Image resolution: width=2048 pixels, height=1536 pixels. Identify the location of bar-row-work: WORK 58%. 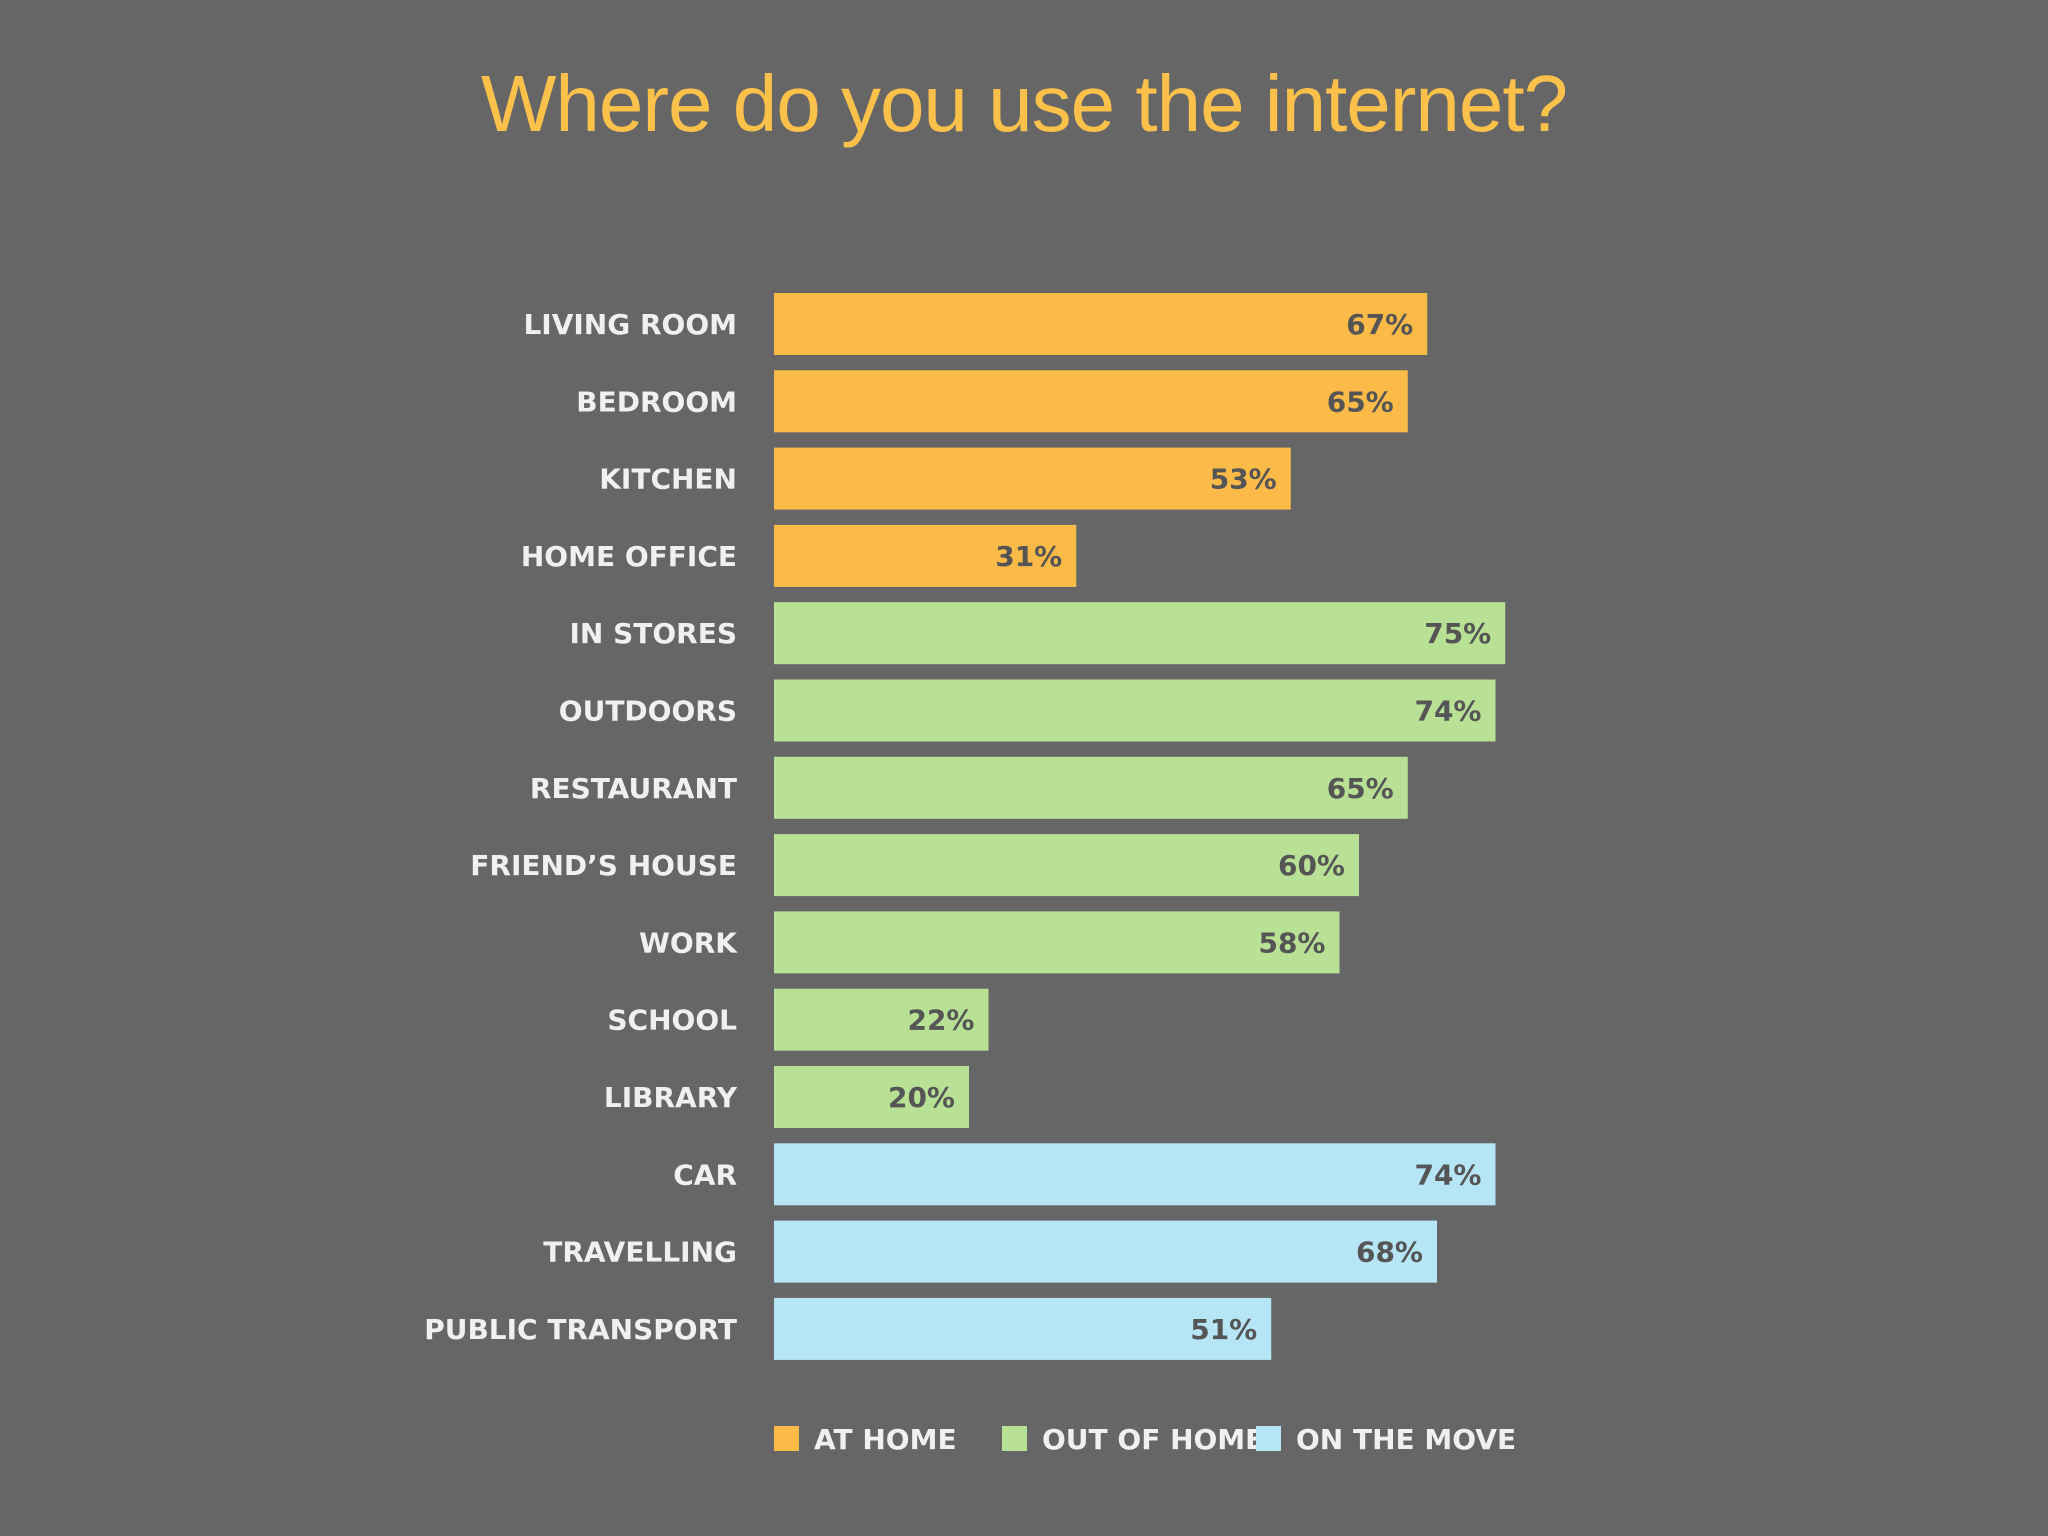
(989, 942).